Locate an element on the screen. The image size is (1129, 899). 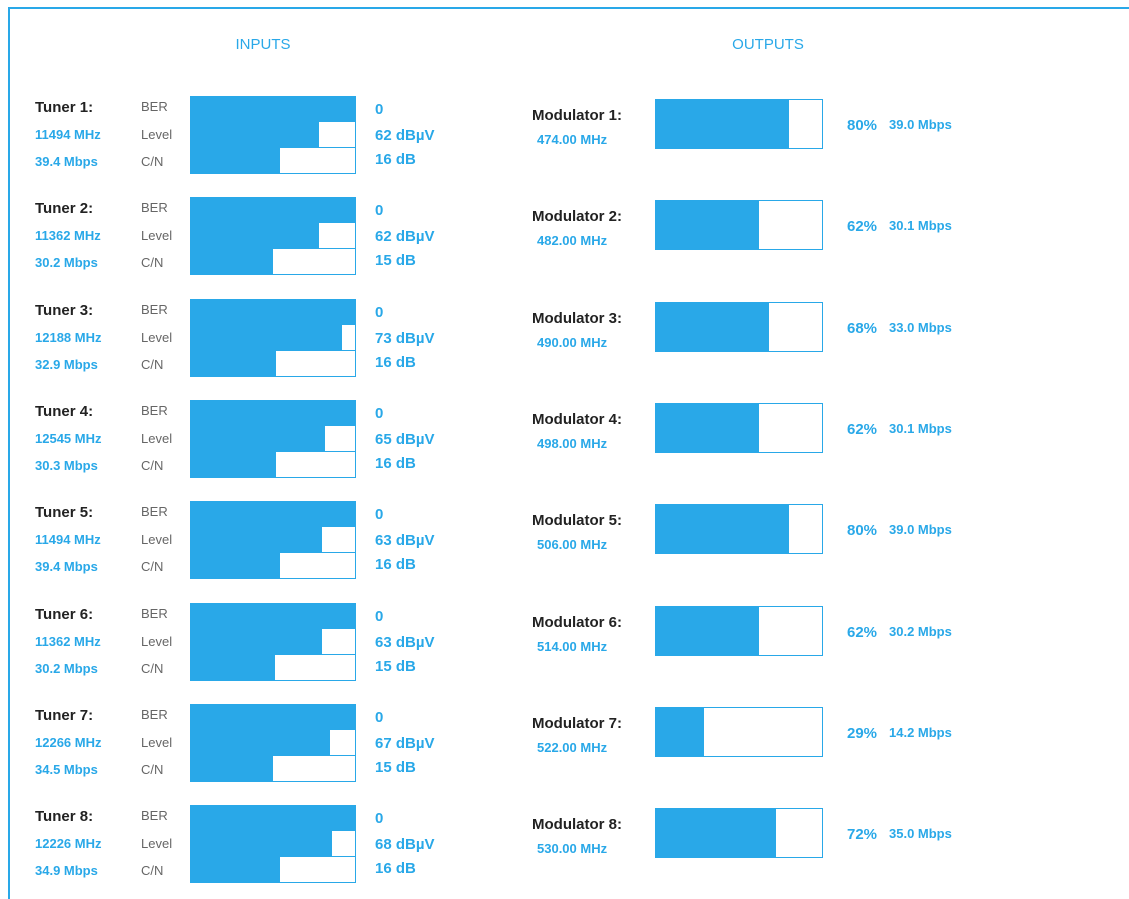
modulator-frequency: 498.00 MHz is located at coordinates (572, 443).